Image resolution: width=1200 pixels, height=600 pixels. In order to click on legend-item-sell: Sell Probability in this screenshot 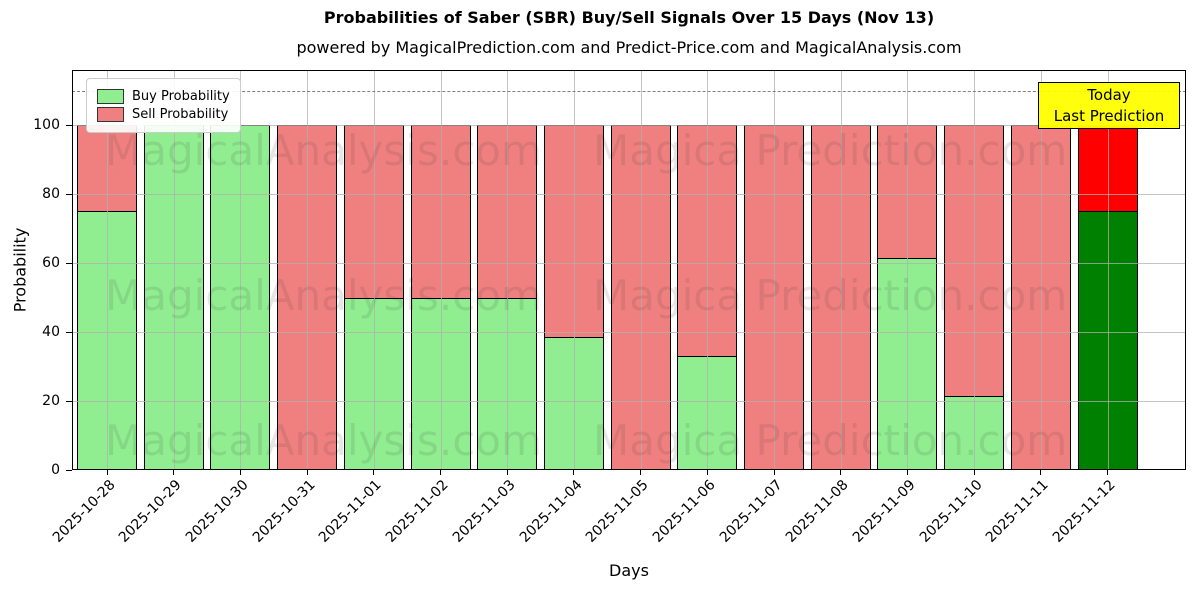, I will do `click(163, 114)`.